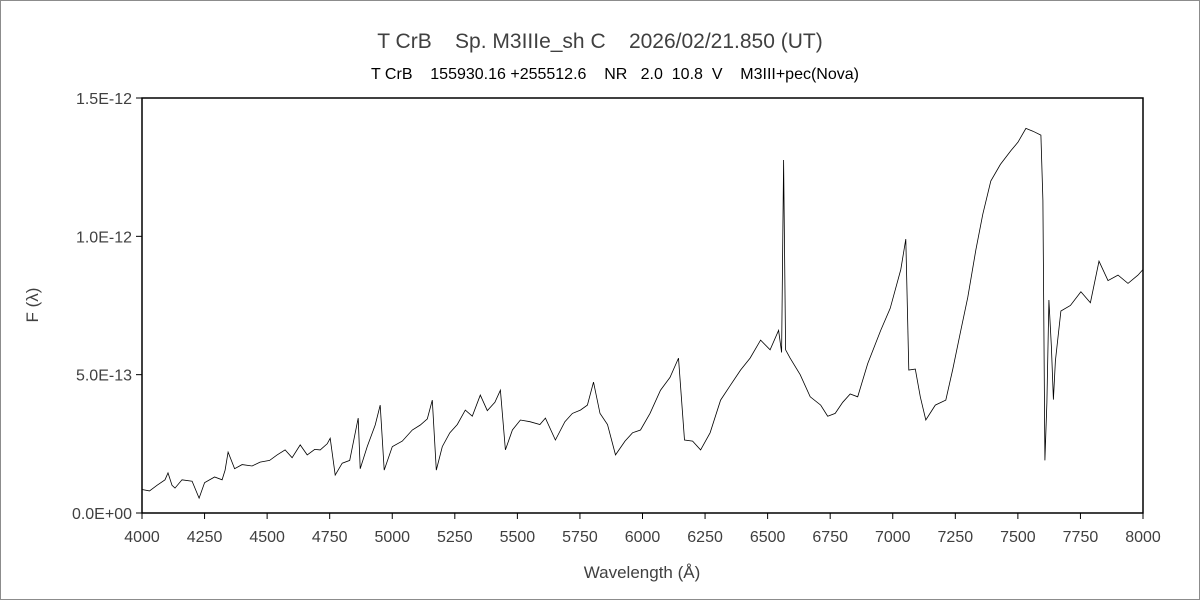  I want to click on x-axis-label: Wavelength (Å), so click(642, 572).